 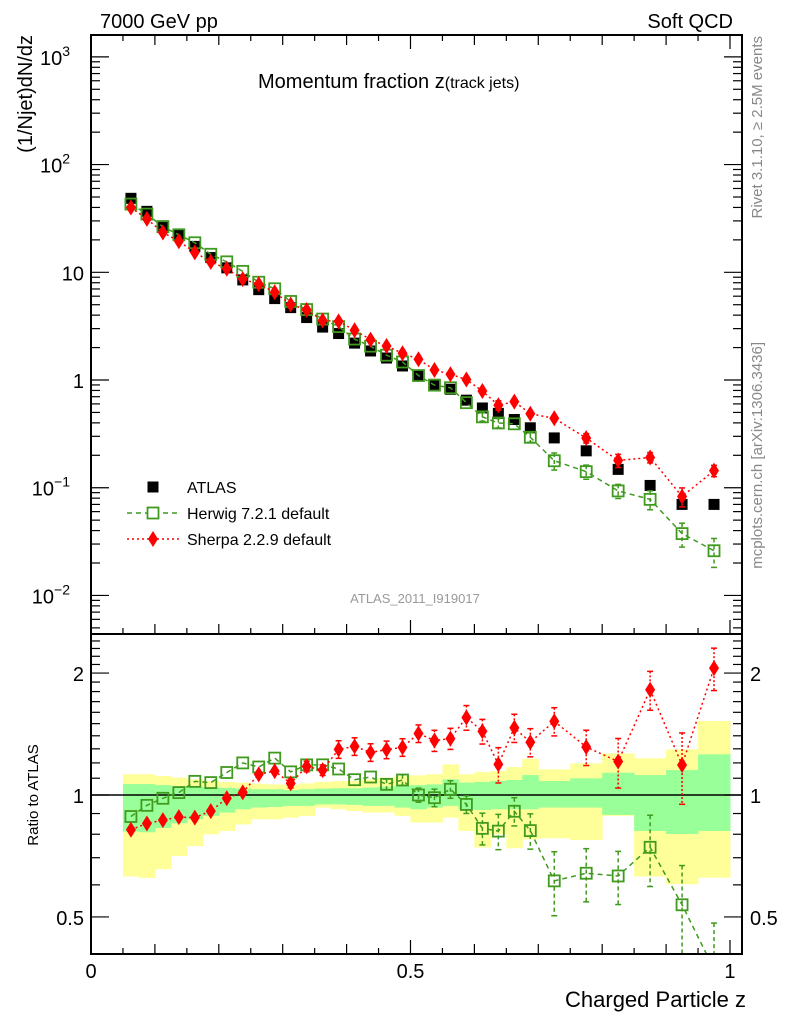 What do you see at coordinates (757, 455) in the screenshot?
I see `mcplots-info: mcplots.cern.ch [arXiv:1306.3436]` at bounding box center [757, 455].